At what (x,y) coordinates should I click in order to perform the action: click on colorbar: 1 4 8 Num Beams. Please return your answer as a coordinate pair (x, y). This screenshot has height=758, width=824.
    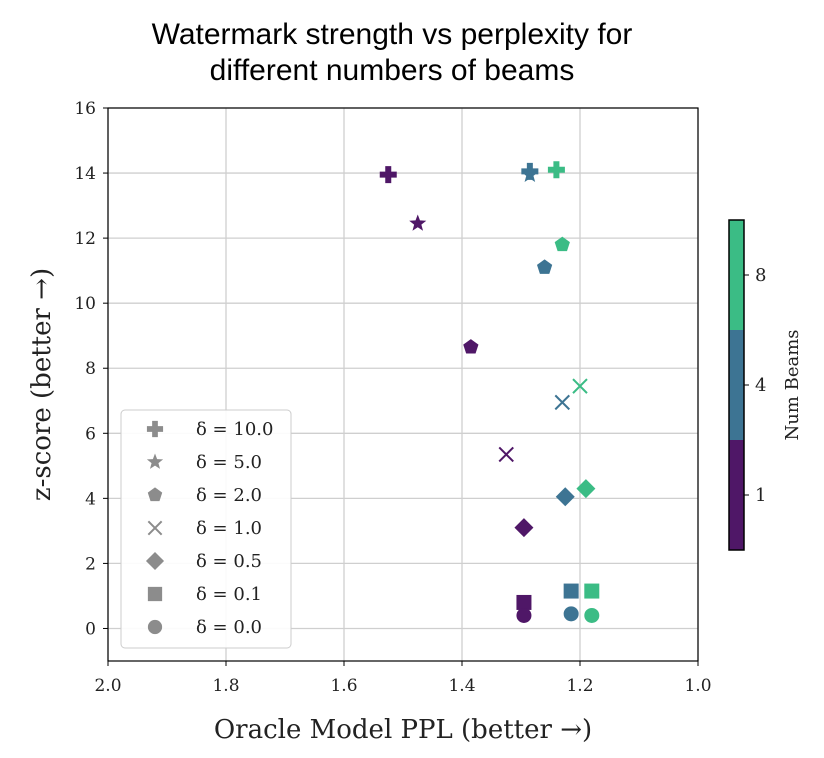
    Looking at the image, I should click on (765, 385).